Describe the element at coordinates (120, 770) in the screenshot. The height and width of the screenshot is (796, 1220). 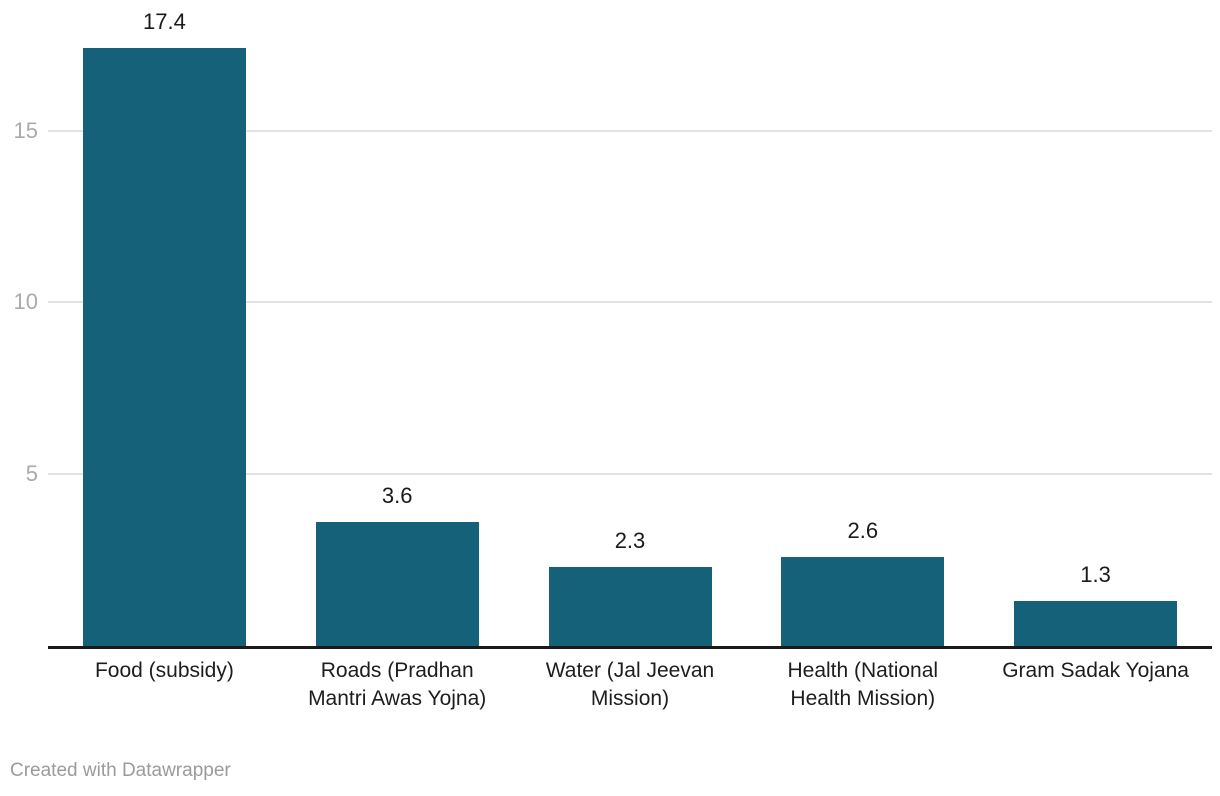
I see `datawrapper-credit-link: Created with Datawrapper` at that location.